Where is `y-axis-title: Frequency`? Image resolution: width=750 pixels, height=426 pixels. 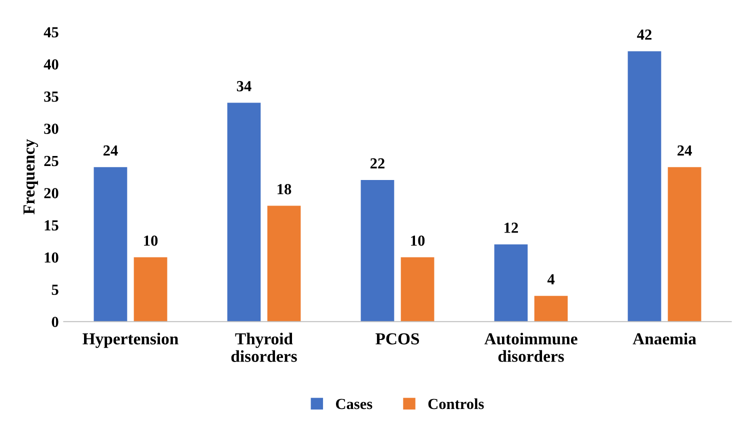 y-axis-title: Frequency is located at coordinates (31, 176).